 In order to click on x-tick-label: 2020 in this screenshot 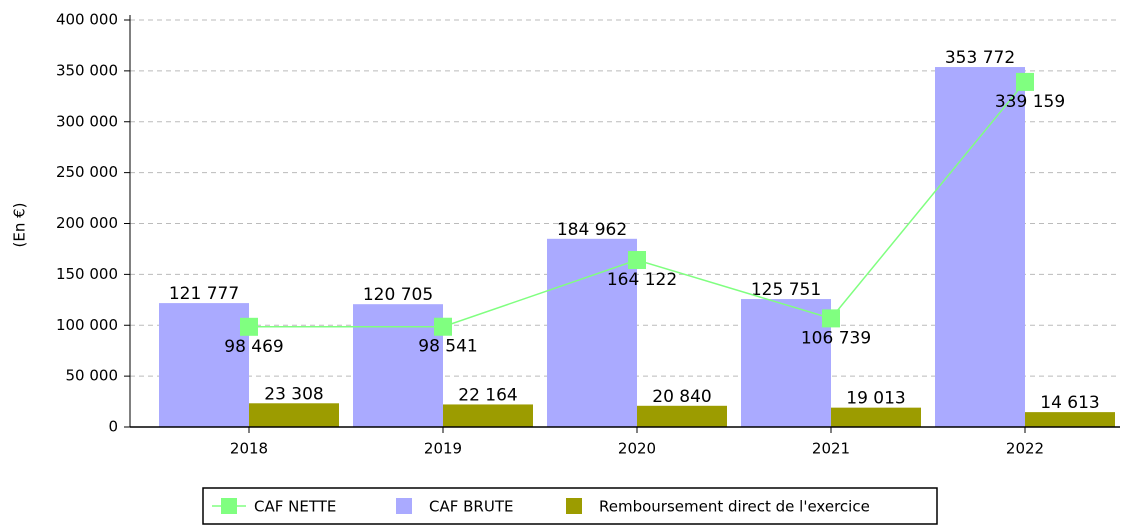, I will do `click(637, 449)`.